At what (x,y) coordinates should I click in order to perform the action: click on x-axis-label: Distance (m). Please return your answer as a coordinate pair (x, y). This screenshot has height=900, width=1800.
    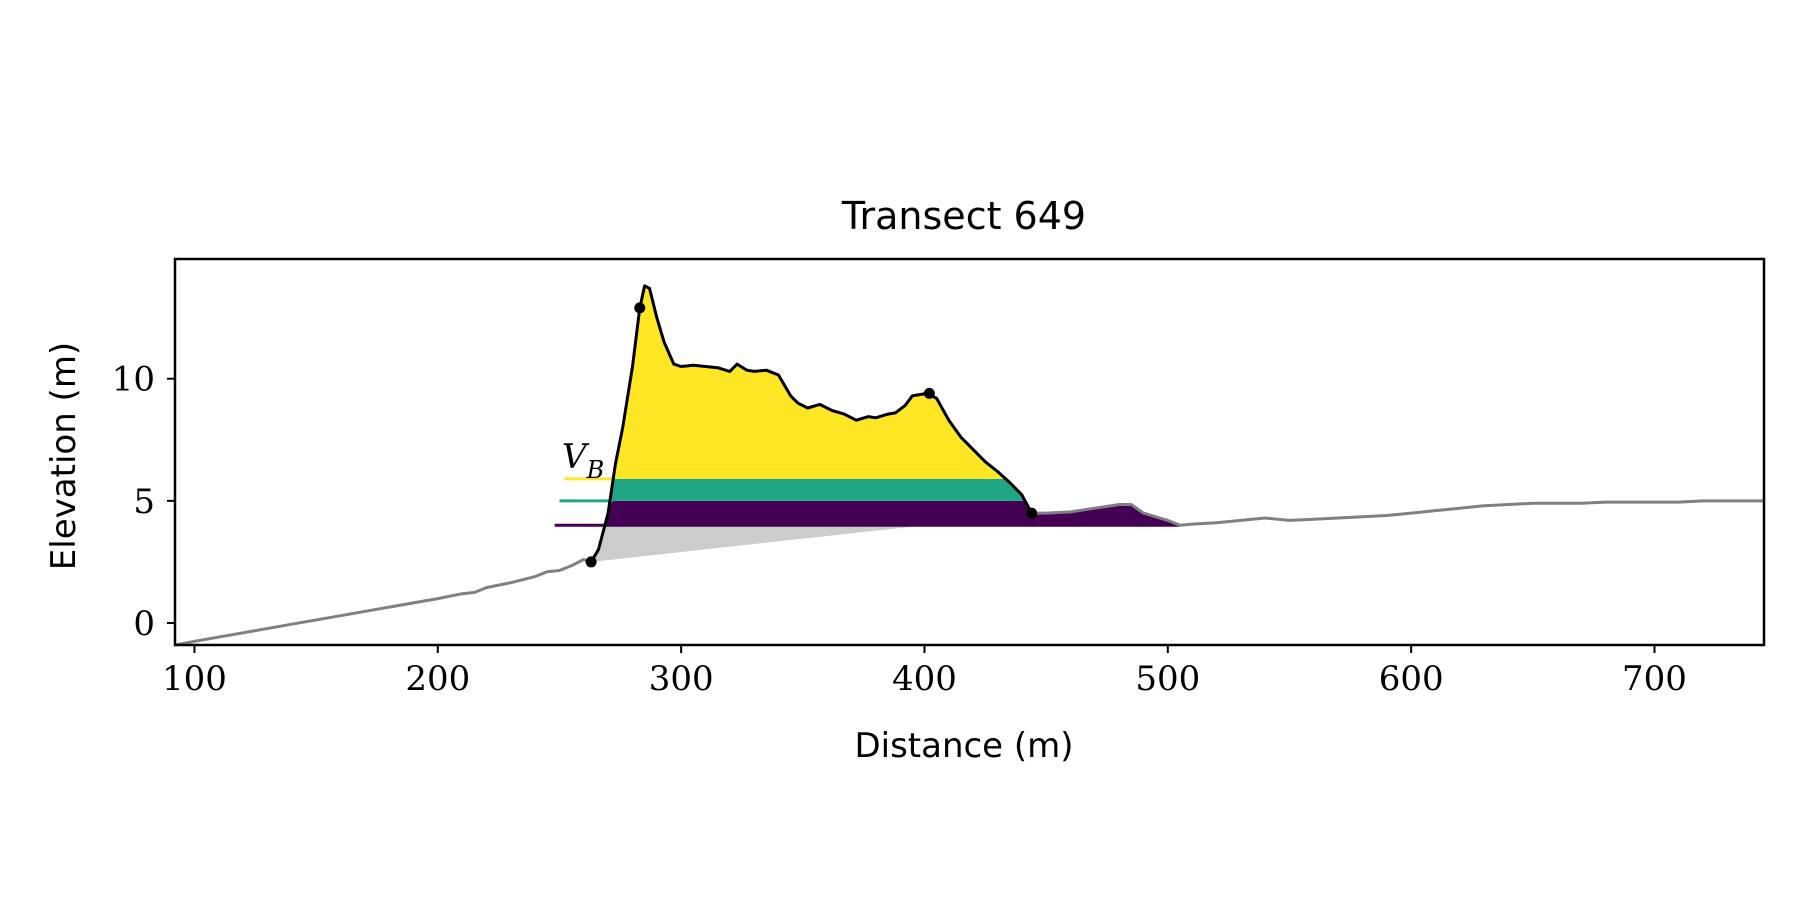
    Looking at the image, I should click on (963, 746).